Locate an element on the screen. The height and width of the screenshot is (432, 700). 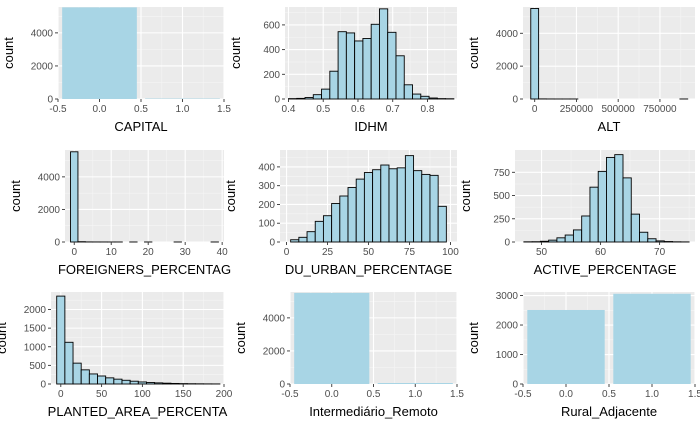
y-tick-label: 600 is located at coordinates (271, 25).